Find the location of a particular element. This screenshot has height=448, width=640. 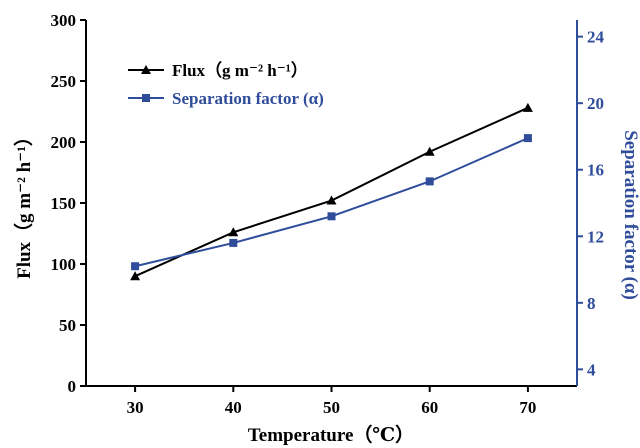

right-y-tick-label: 8 is located at coordinates (591, 303).